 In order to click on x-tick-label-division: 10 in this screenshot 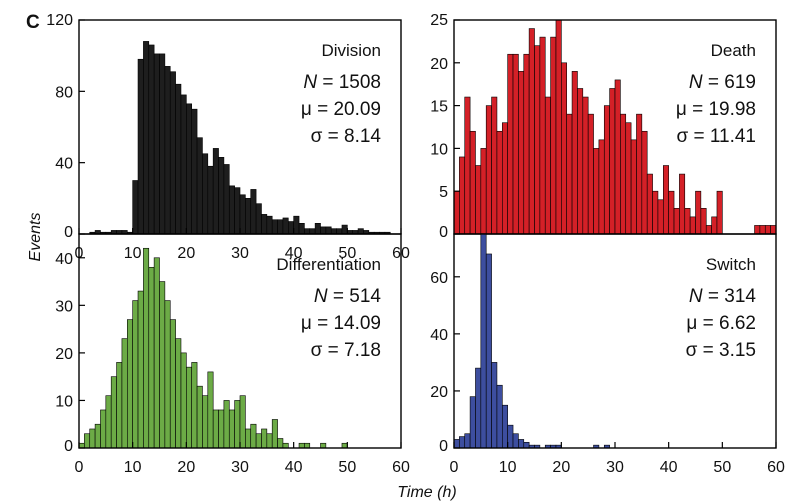, I will do `click(133, 253)`.